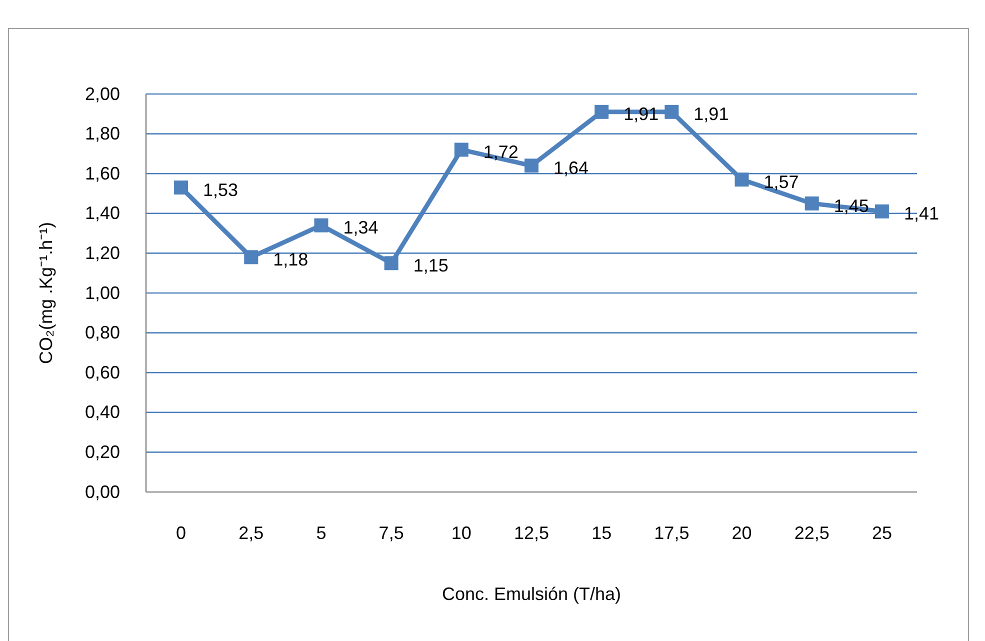 The width and height of the screenshot is (985, 641). What do you see at coordinates (532, 532) in the screenshot?
I see `x-tick-label: 12,5` at bounding box center [532, 532].